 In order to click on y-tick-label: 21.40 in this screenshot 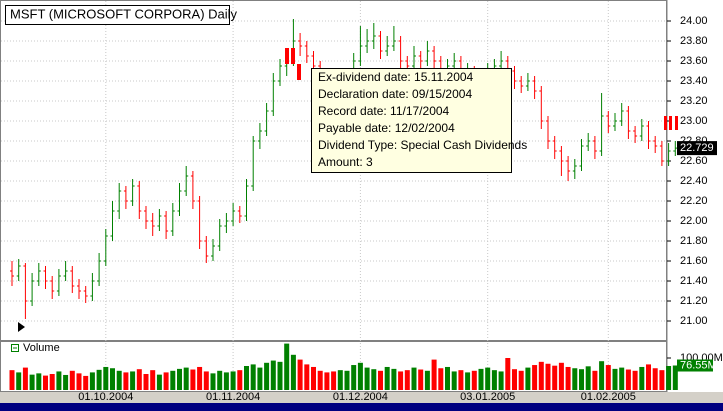, I will do `click(694, 281)`.